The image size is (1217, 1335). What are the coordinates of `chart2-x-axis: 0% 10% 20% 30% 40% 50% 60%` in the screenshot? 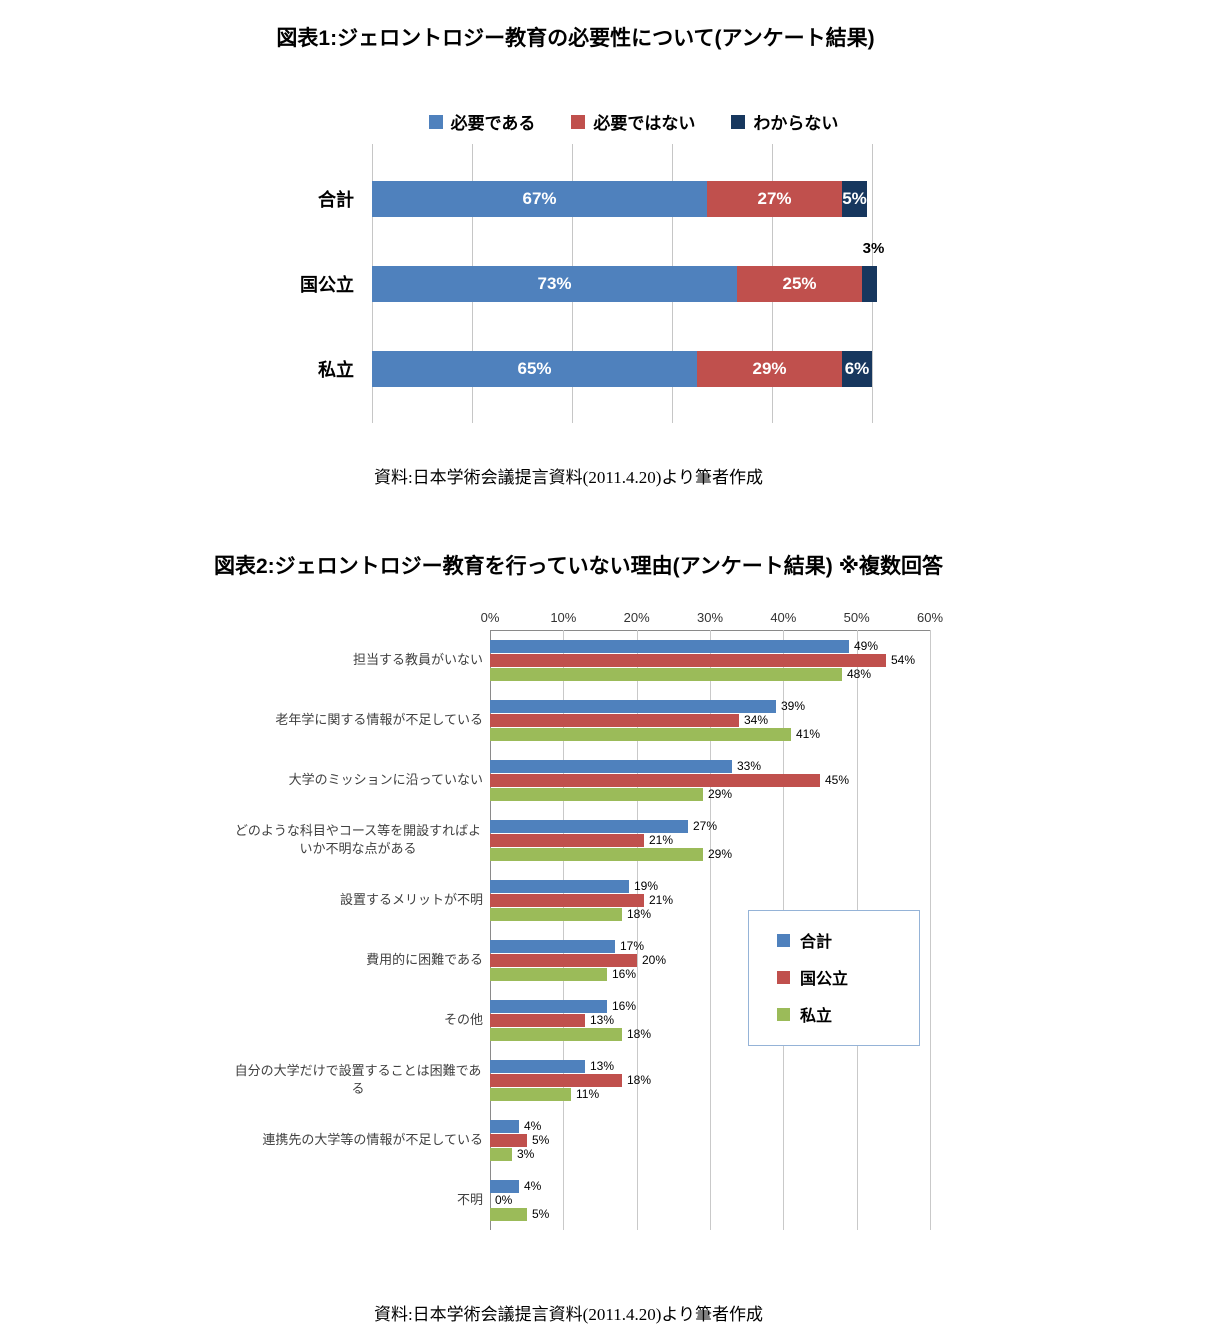 It's located at (625, 617).